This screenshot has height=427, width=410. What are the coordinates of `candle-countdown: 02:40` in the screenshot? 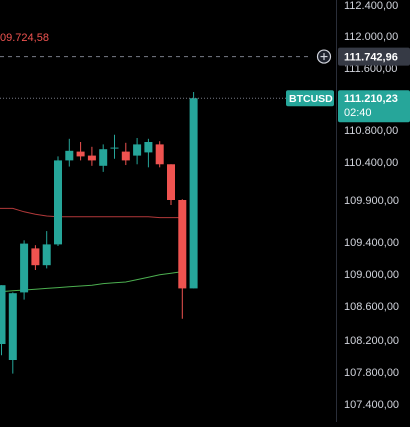 It's located at (358, 113).